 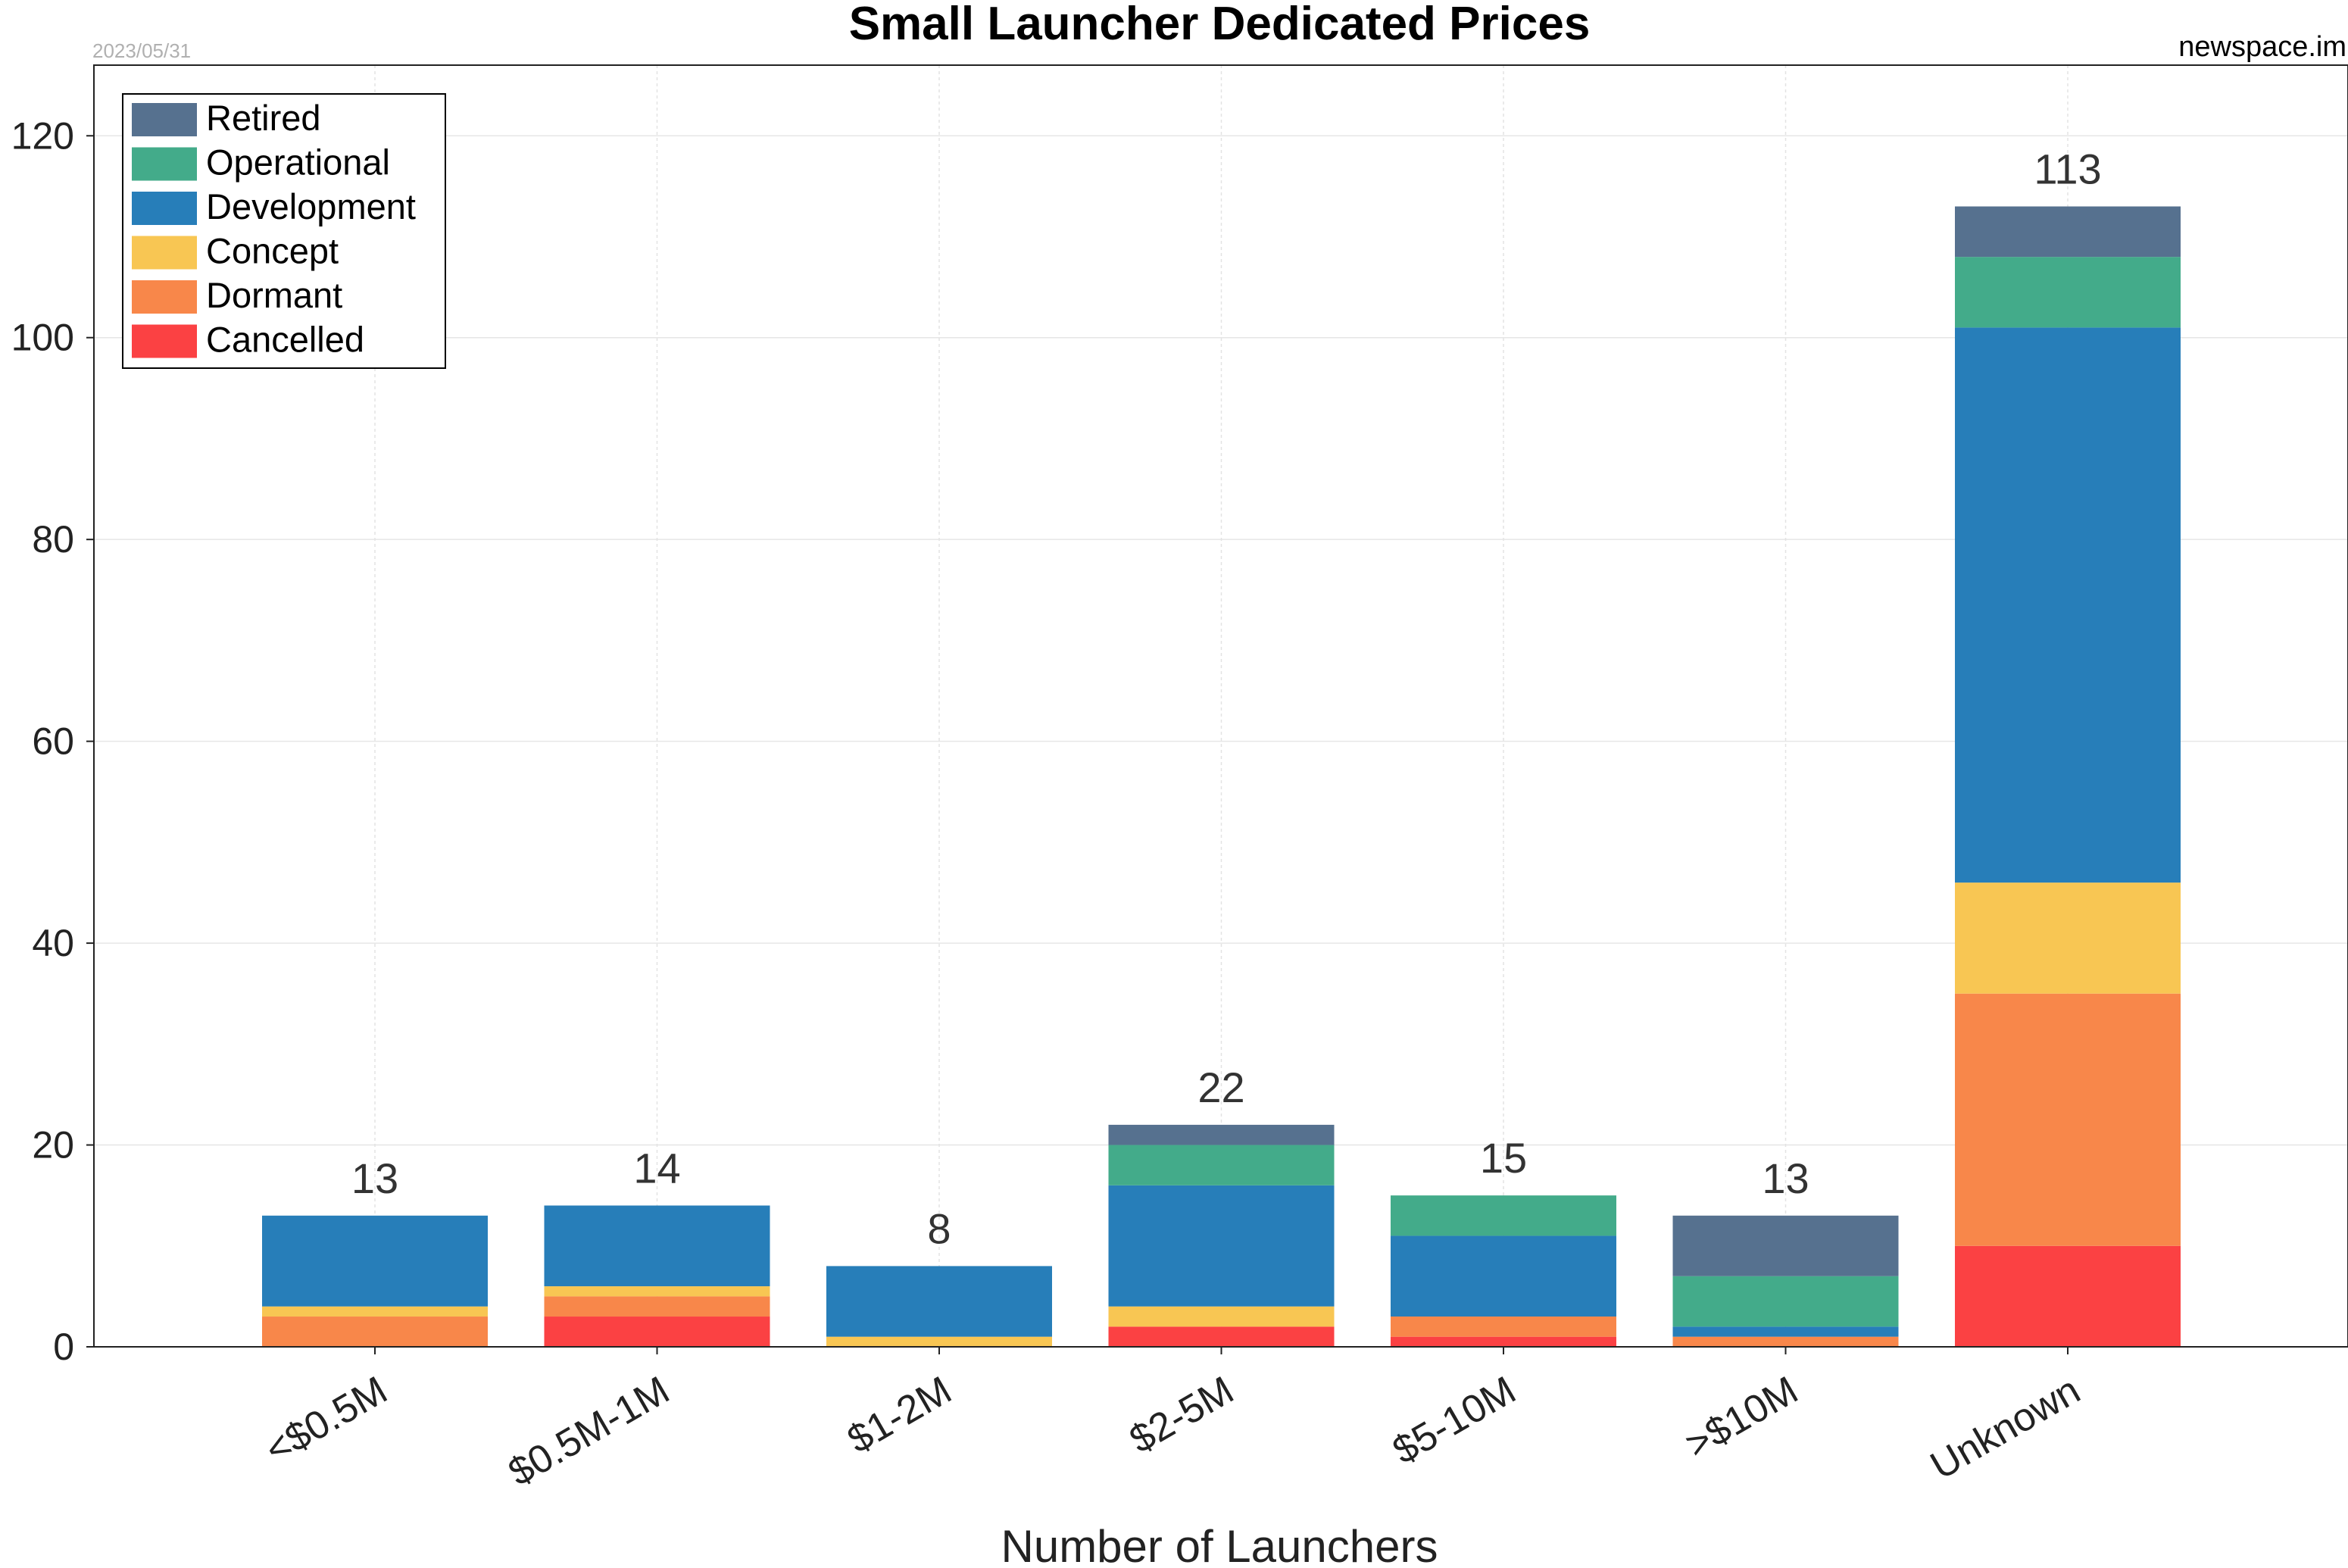 I want to click on x-tick-label: $1-2M, so click(x=899, y=1415).